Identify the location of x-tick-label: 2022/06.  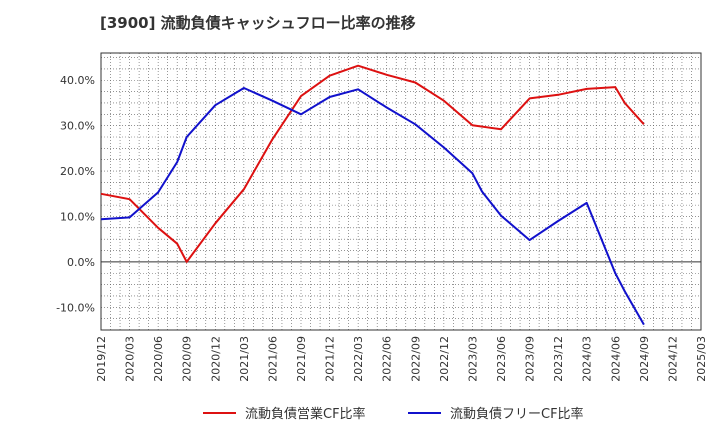
(387, 359).